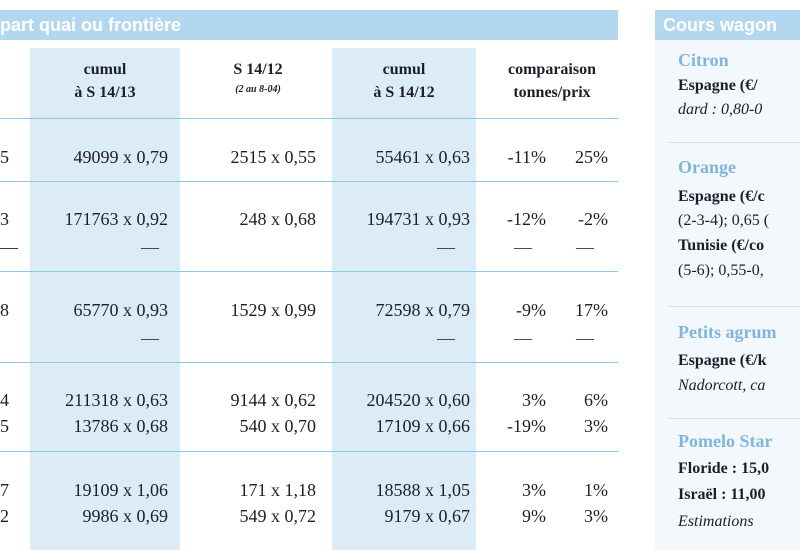 Image resolution: width=800 pixels, height=550 pixels. Describe the element at coordinates (552, 69) in the screenshot. I see `column-header-line: comparaison` at that location.